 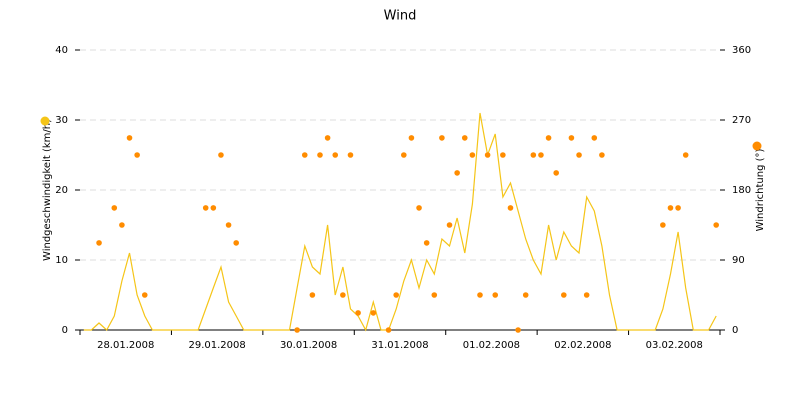 What do you see at coordinates (47, 190) in the screenshot?
I see `y-axis-label: Windgeschwindigkeit (km/h)` at bounding box center [47, 190].